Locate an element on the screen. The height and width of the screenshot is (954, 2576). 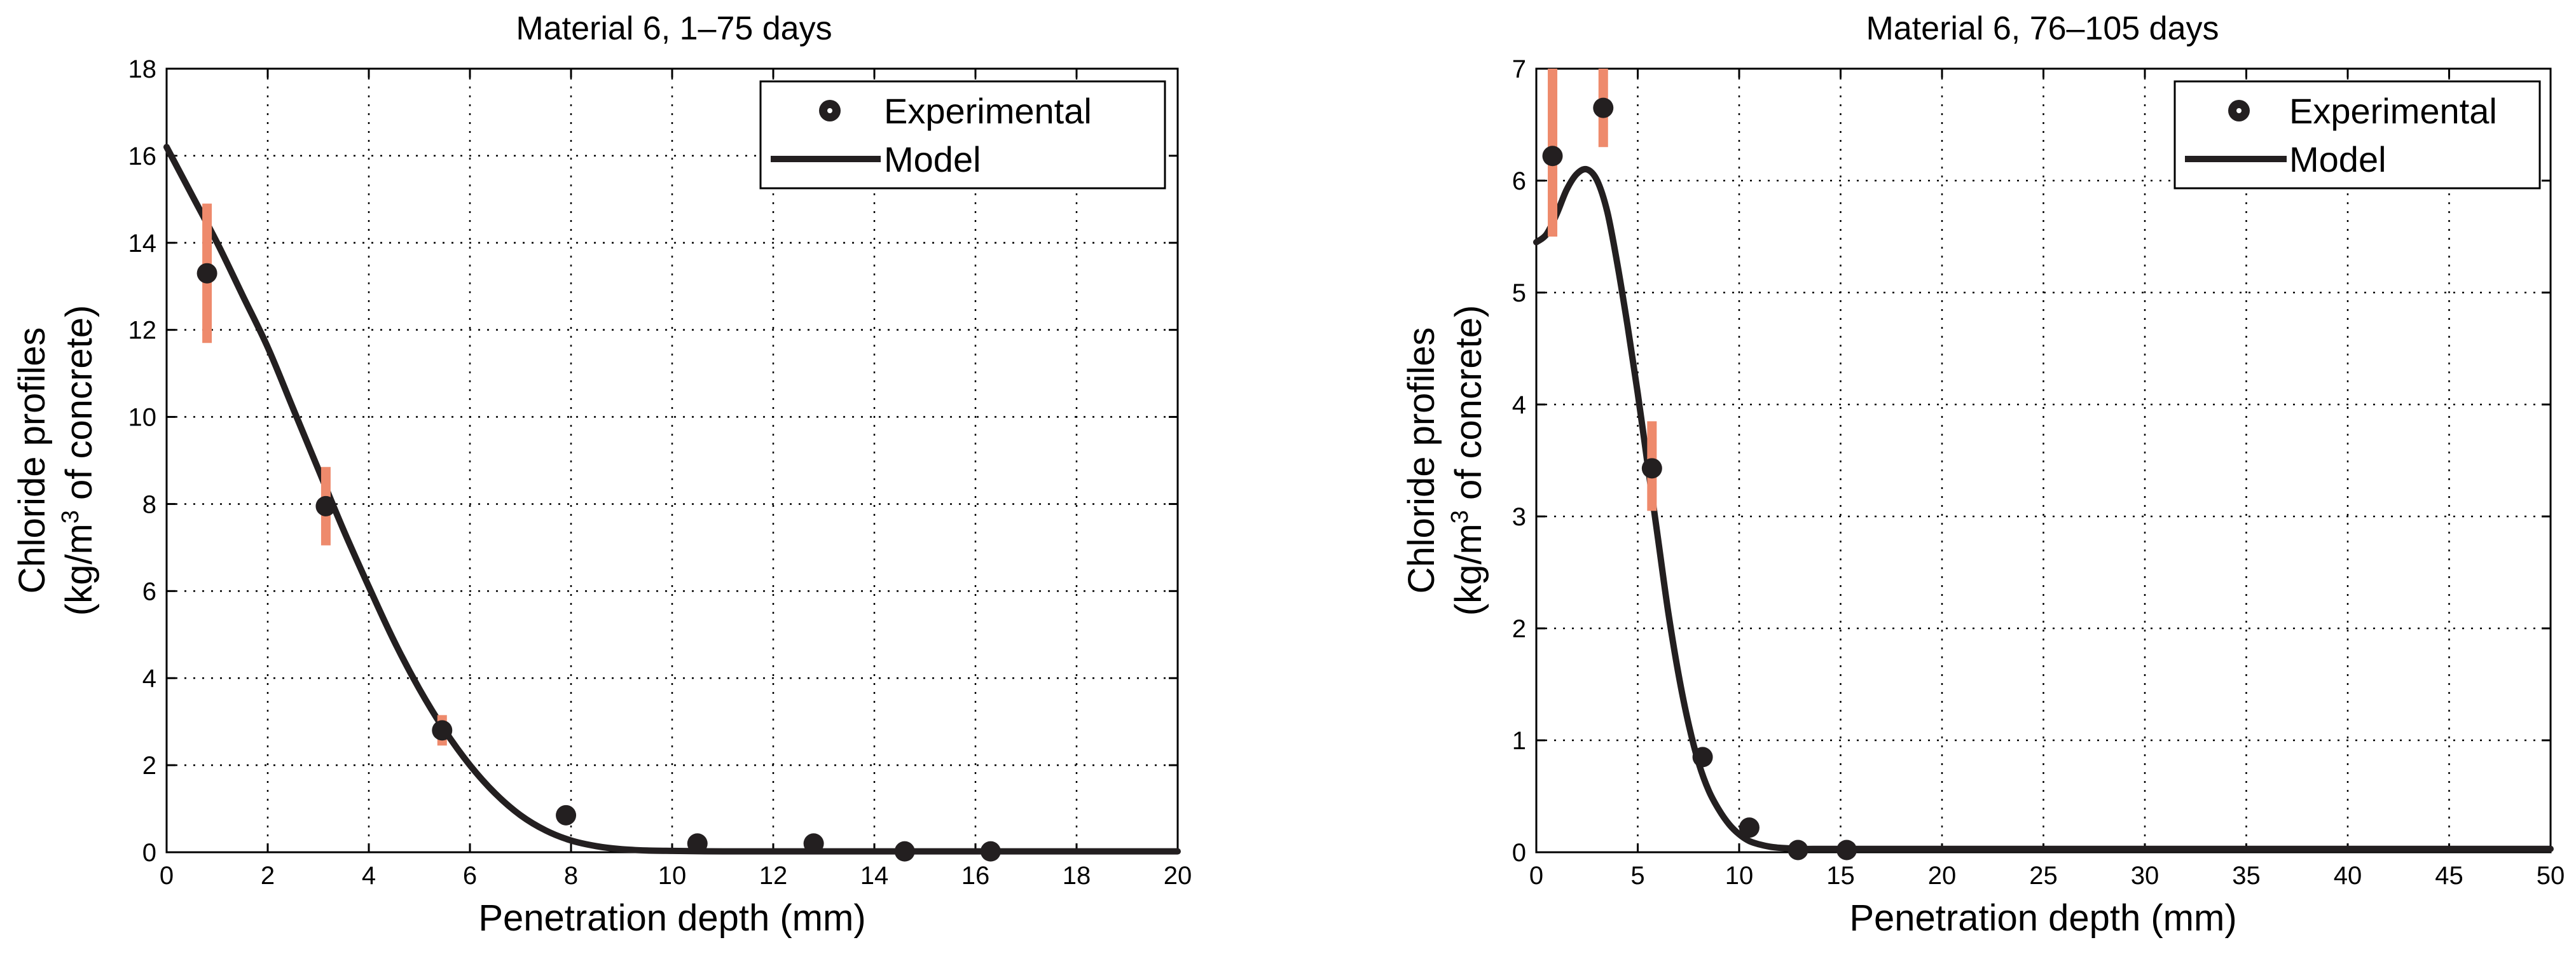
y-tick-label: 5 is located at coordinates (1519, 293).